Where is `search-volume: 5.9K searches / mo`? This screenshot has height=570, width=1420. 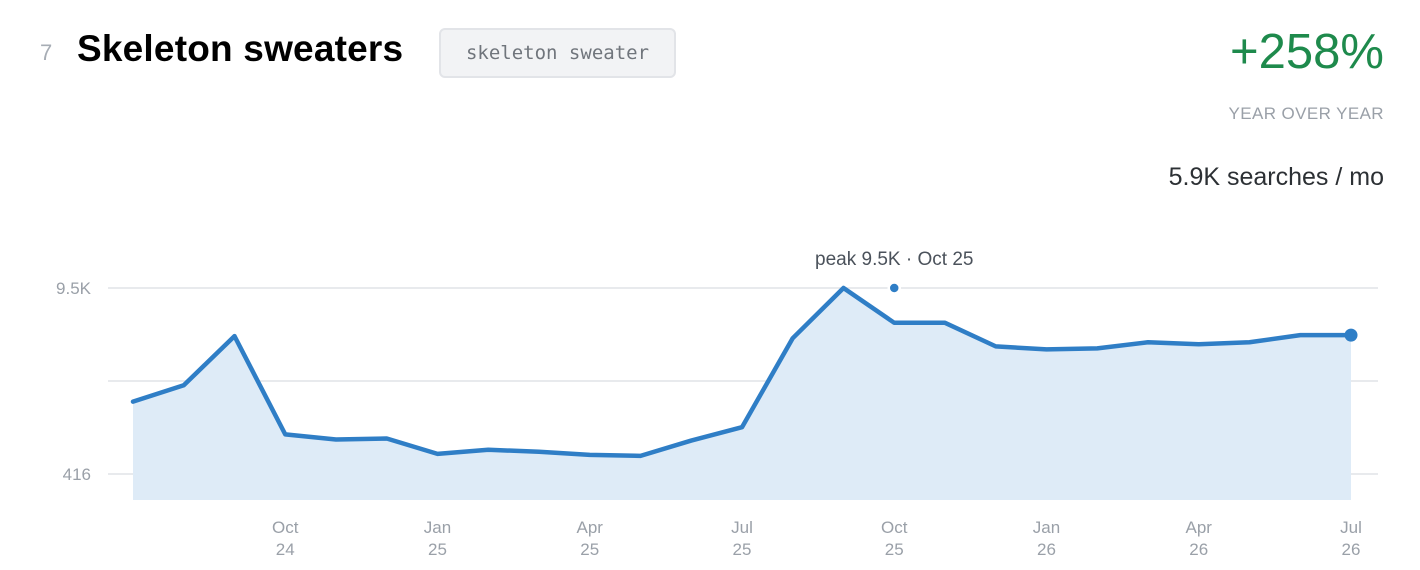
search-volume: 5.9K searches / mo is located at coordinates (1276, 177).